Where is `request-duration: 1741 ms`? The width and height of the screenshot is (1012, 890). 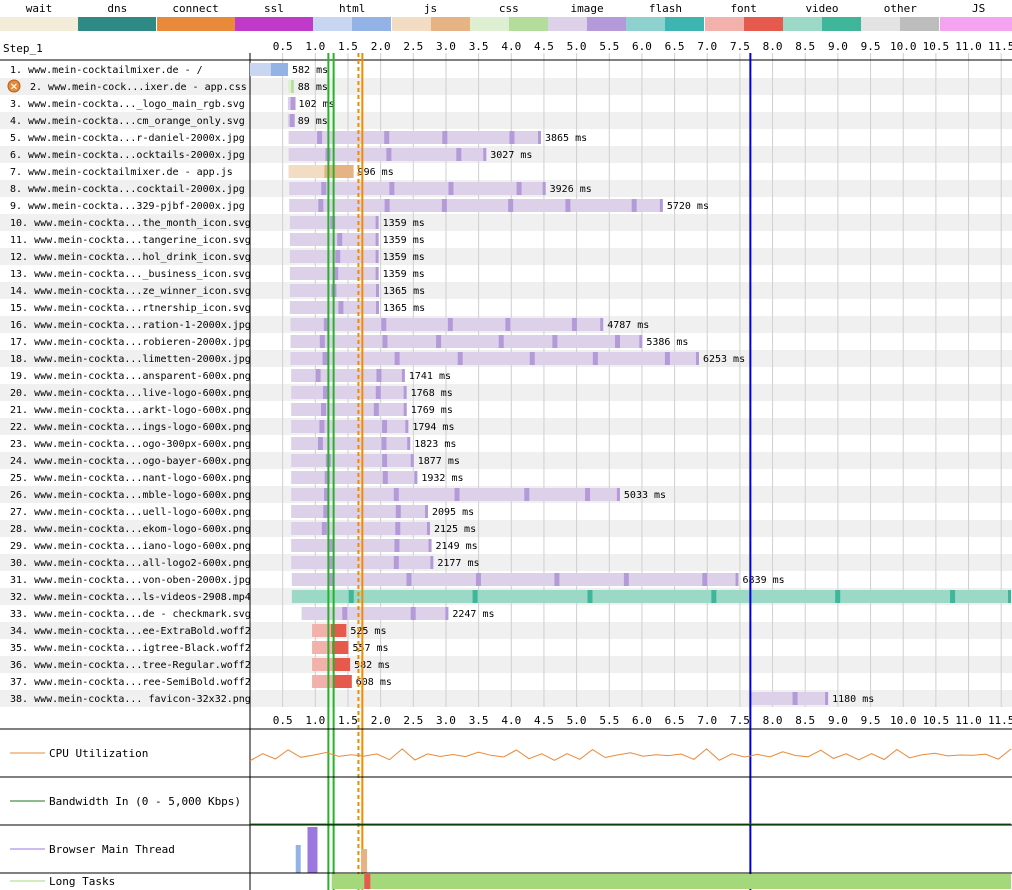
request-duration: 1741 ms is located at coordinates (430, 376).